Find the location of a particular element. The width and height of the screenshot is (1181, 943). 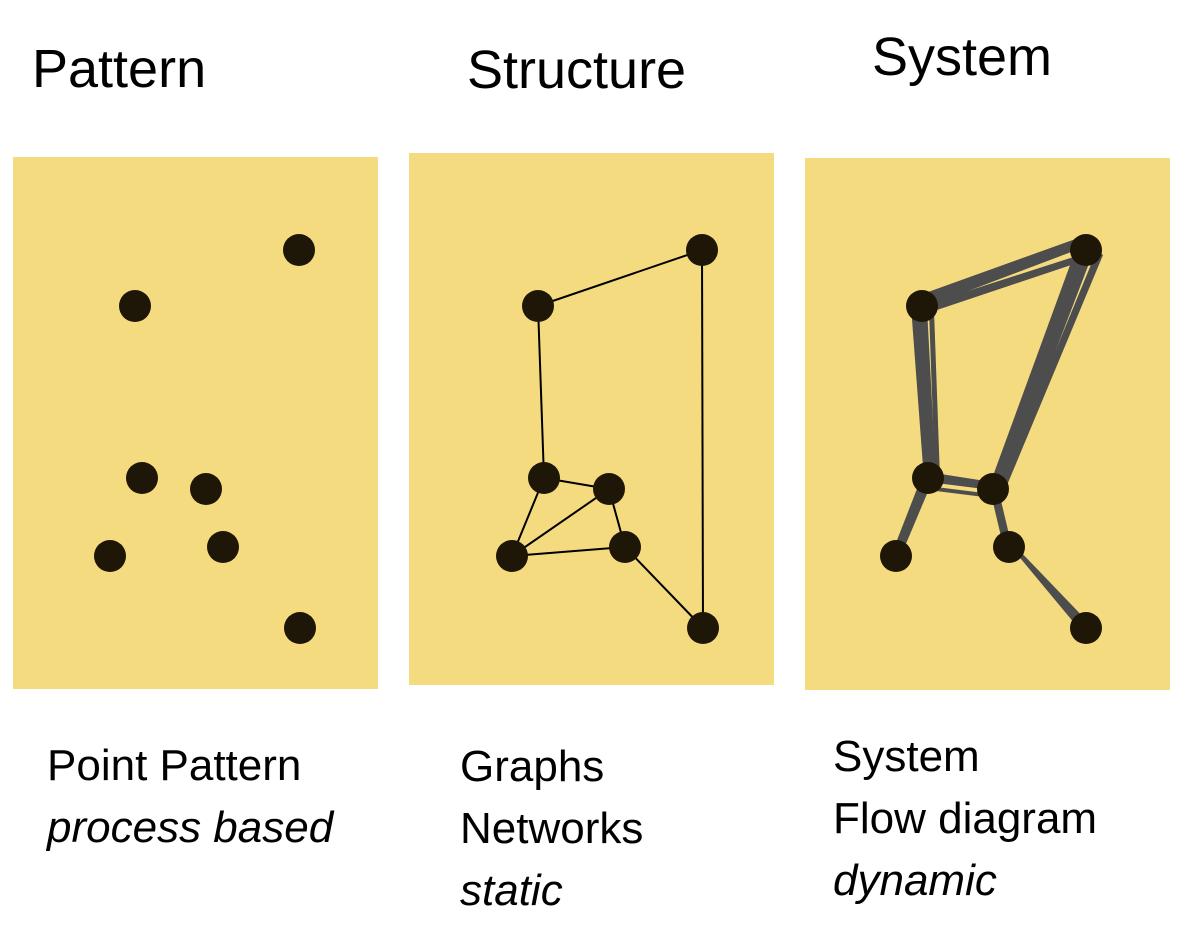

system-caption-italic: dynamic is located at coordinates (915, 880).